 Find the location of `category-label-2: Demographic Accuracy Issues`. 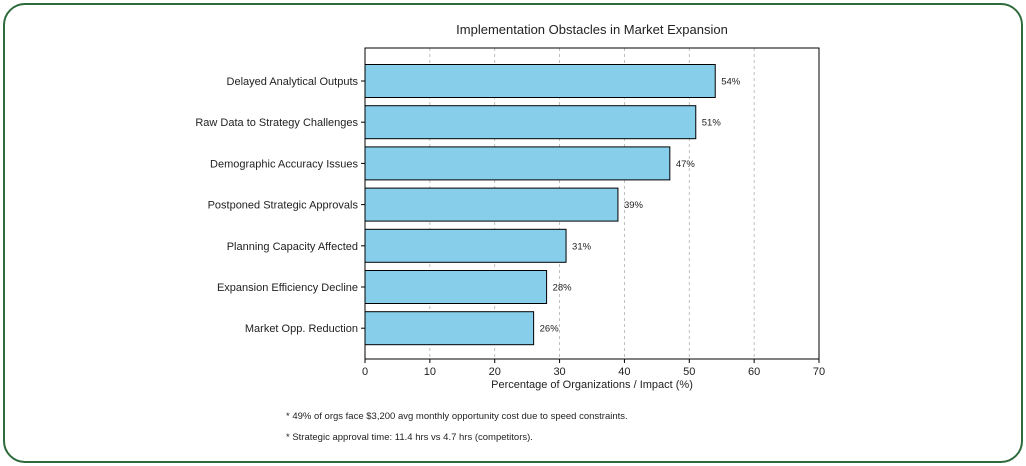

category-label-2: Demographic Accuracy Issues is located at coordinates (284, 164).